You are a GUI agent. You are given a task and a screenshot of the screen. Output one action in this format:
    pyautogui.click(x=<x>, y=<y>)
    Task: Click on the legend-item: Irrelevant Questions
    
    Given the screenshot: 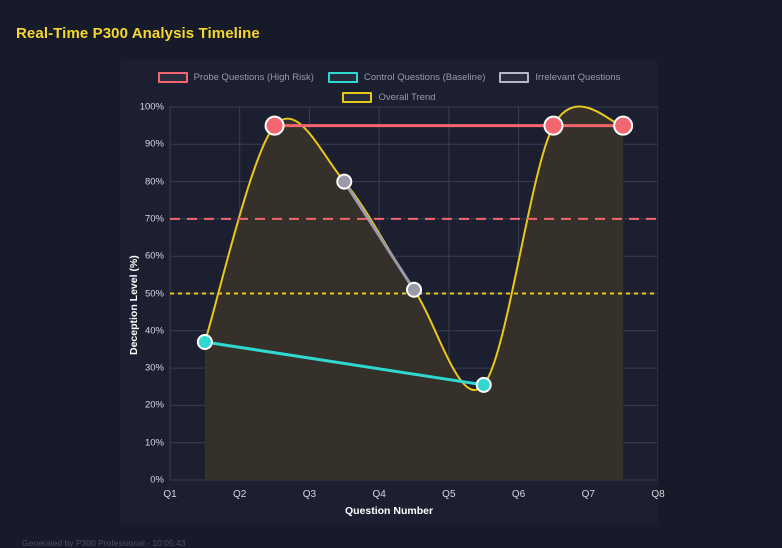 What is the action you would take?
    pyautogui.click(x=559, y=77)
    